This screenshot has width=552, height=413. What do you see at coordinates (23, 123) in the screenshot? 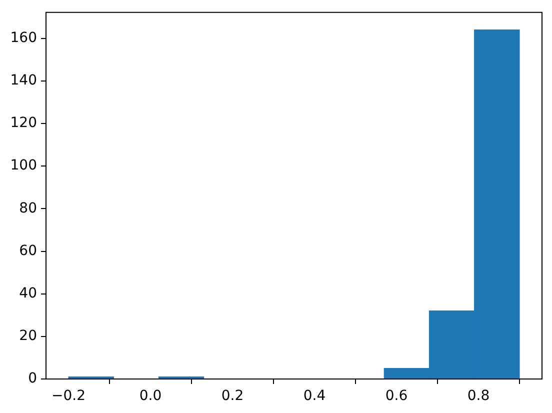
I see `y-tick-label: 120` at bounding box center [23, 123].